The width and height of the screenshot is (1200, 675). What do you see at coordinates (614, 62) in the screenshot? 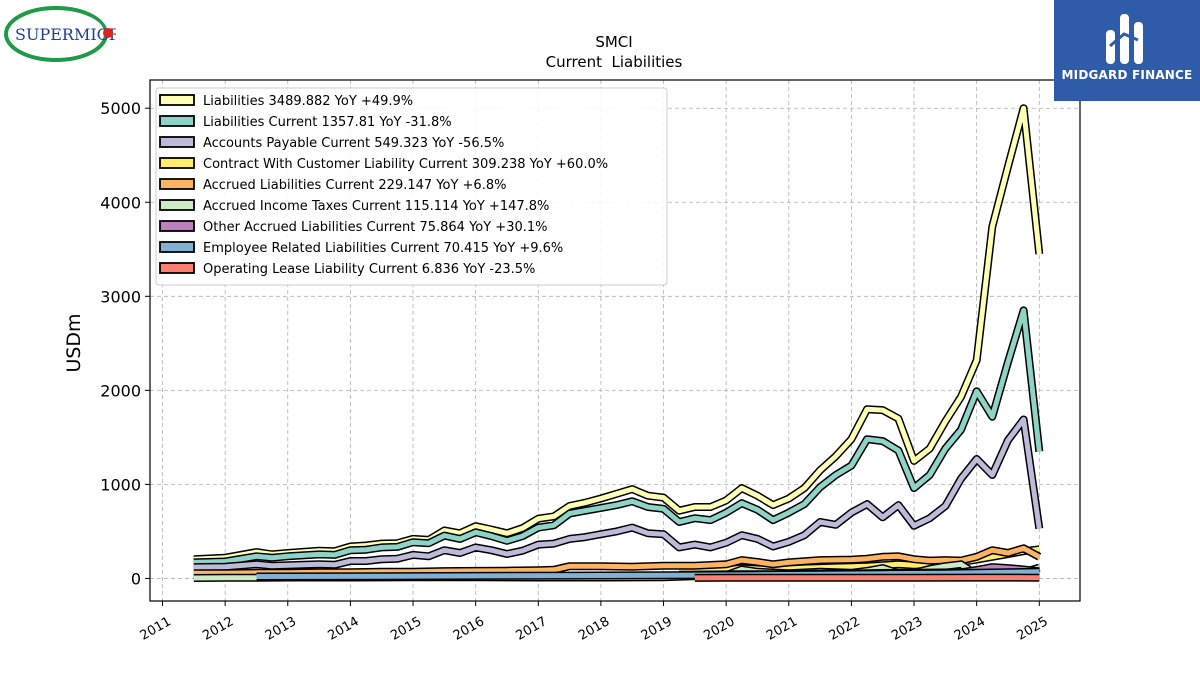
I see `chart-subtitle: Current Liabilities` at bounding box center [614, 62].